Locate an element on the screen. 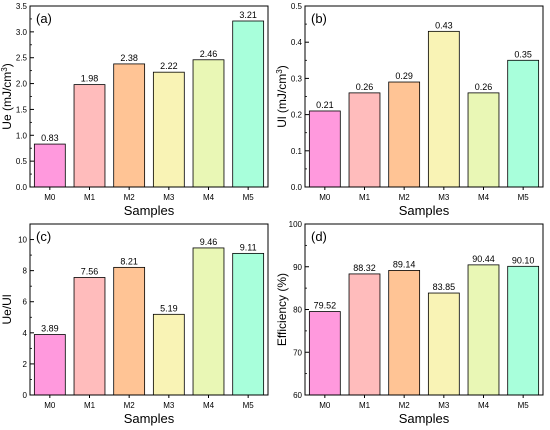 The image size is (550, 430). y-axis-title-main: Ul (mJ/cm is located at coordinates (282, 101).